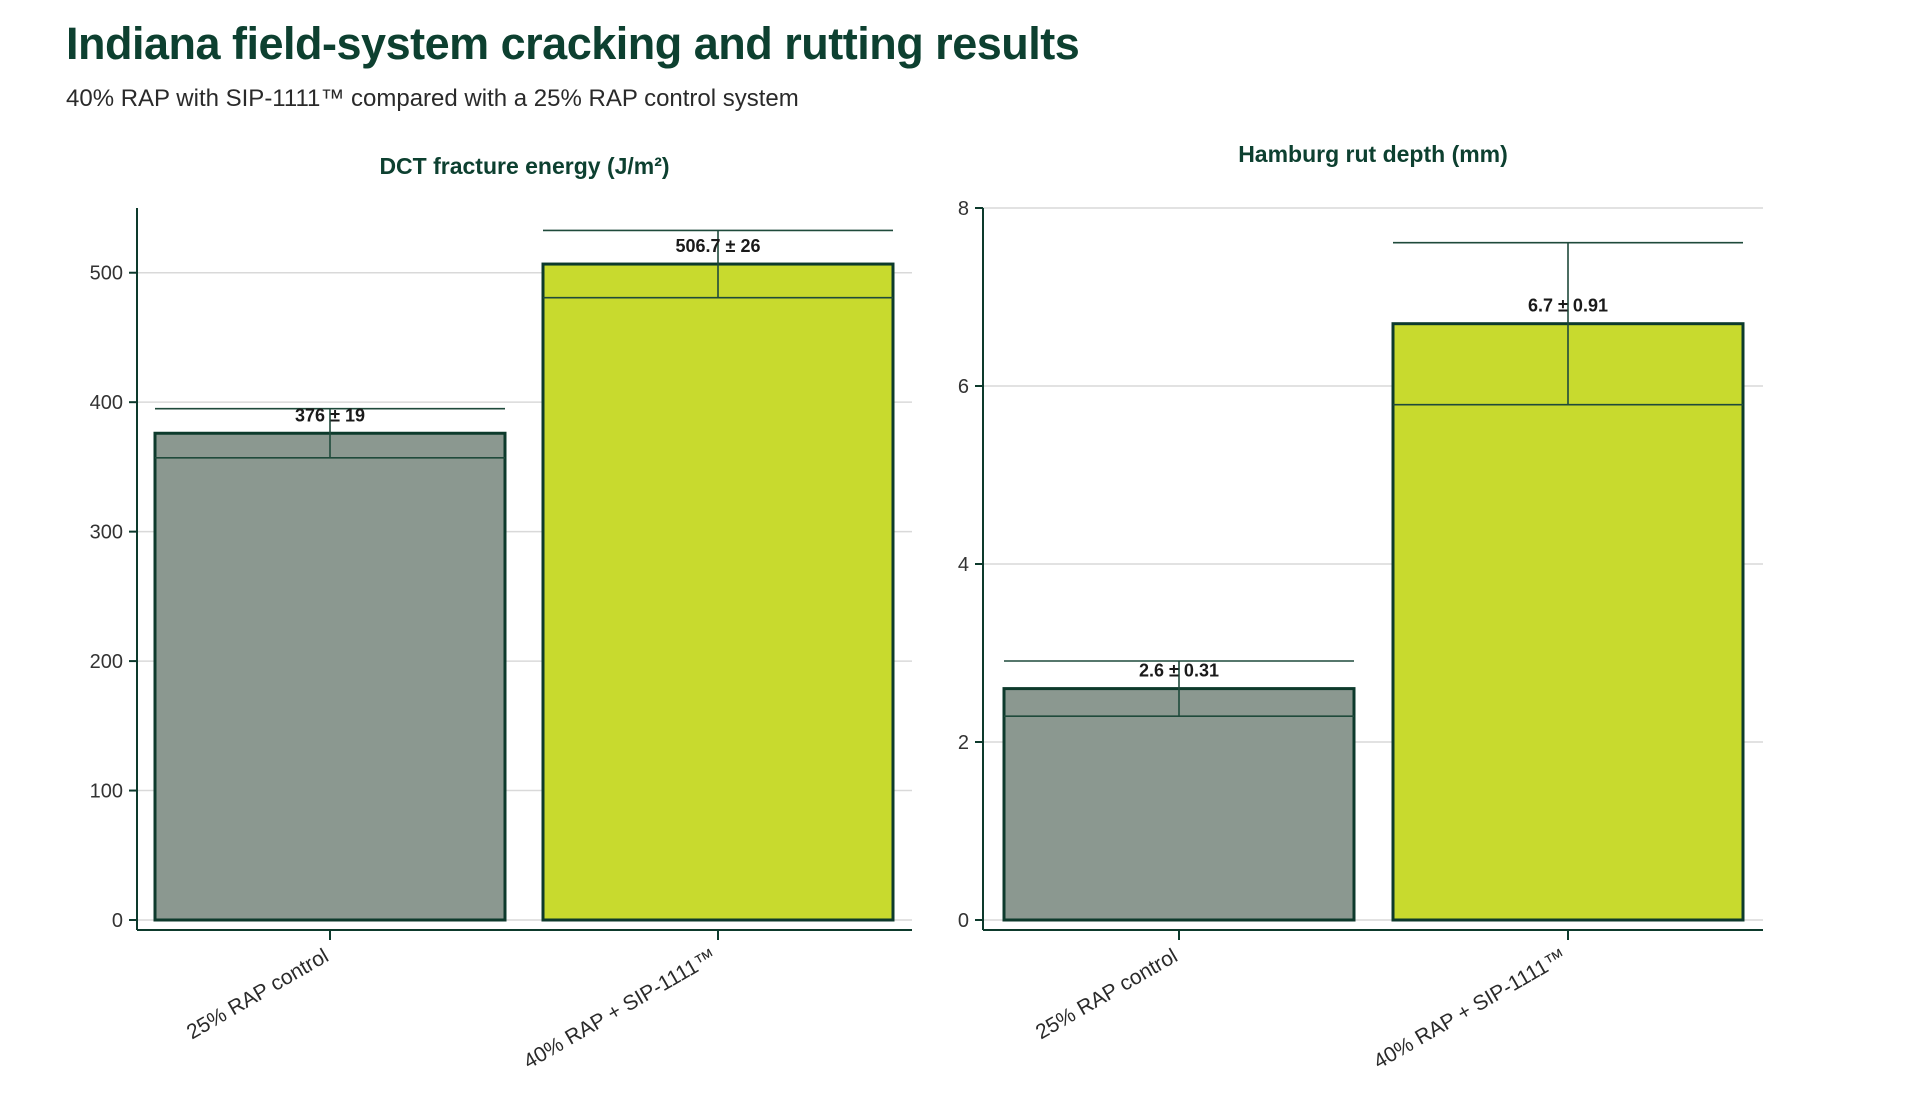 This screenshot has width=1920, height=1120. Describe the element at coordinates (1373, 154) in the screenshot. I see `panel-title: Hamburg rut depth (mm)` at that location.